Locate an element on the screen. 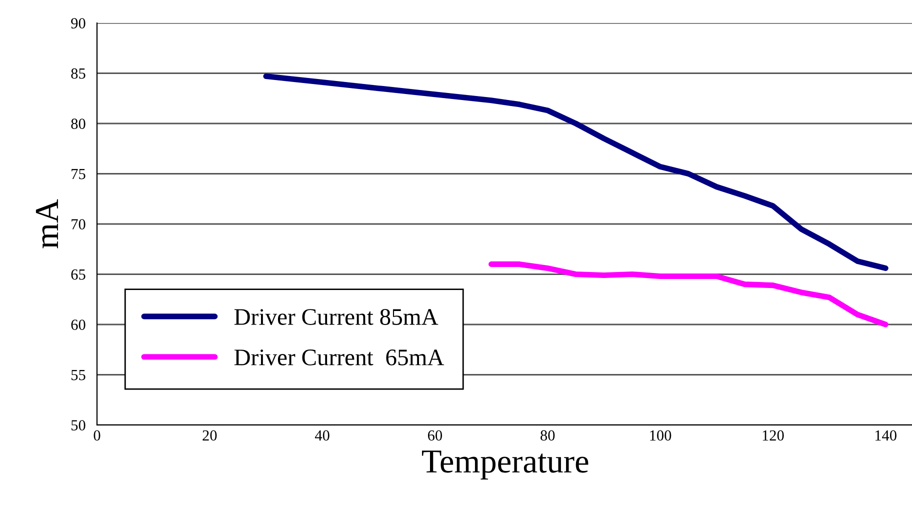 The width and height of the screenshot is (912, 512). x-tick-label: 140 is located at coordinates (885, 435).